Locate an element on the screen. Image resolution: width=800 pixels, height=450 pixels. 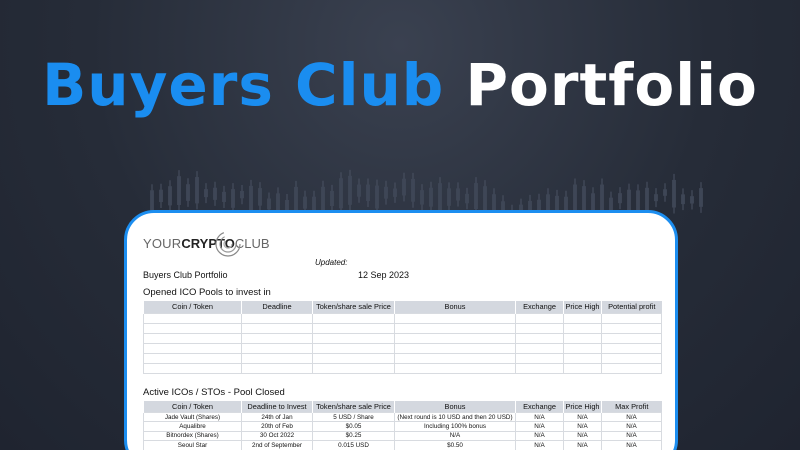
table-cell: $0.50 is located at coordinates (455, 445).